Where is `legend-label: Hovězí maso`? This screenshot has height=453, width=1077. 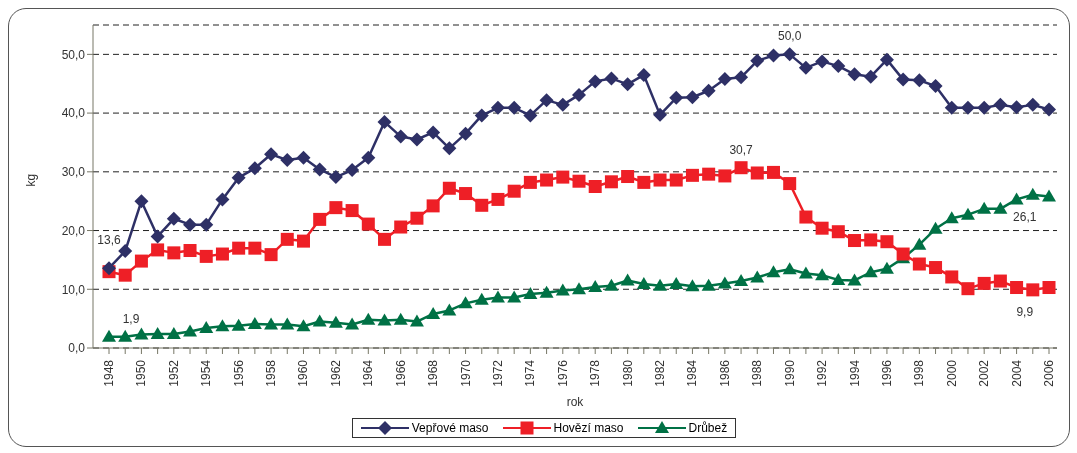
legend-label: Hovězí maso is located at coordinates (588, 428).